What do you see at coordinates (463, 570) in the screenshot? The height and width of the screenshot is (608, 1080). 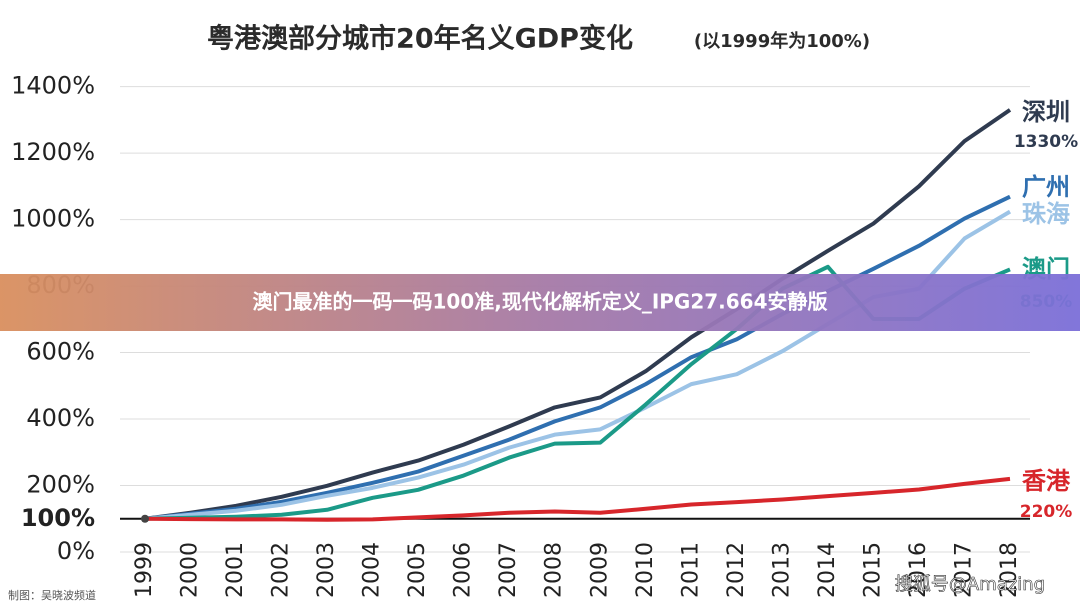 I see `x-tick-label: 2006` at bounding box center [463, 570].